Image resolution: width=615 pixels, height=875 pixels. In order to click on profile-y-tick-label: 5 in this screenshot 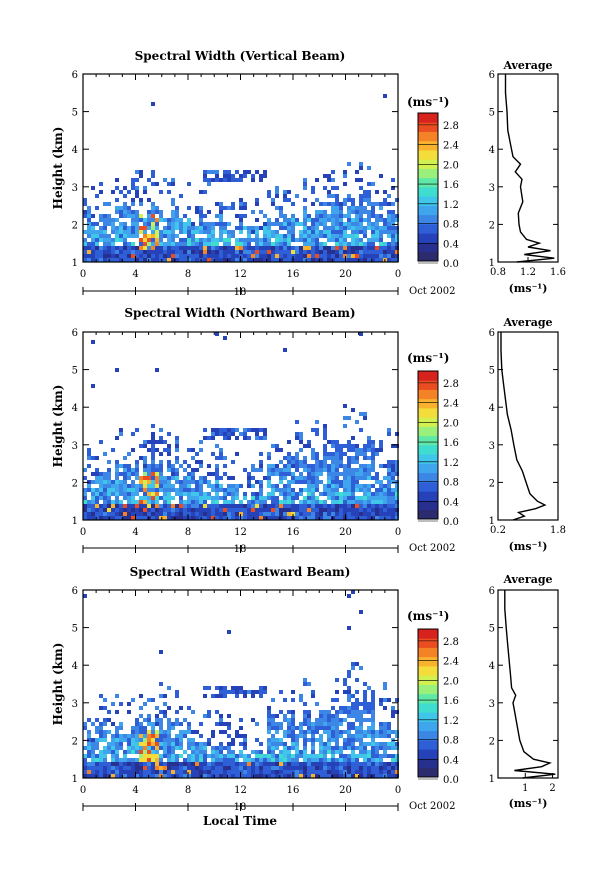, I will do `click(492, 113)`.